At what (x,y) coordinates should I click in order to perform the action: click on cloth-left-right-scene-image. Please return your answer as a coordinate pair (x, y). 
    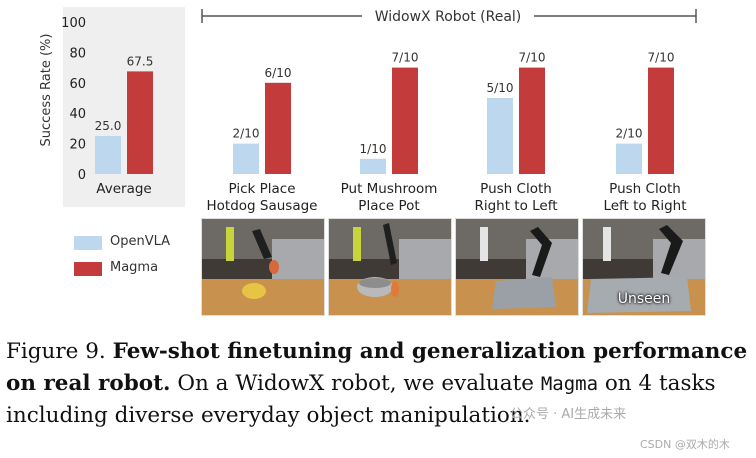
    Looking at the image, I should click on (644, 267).